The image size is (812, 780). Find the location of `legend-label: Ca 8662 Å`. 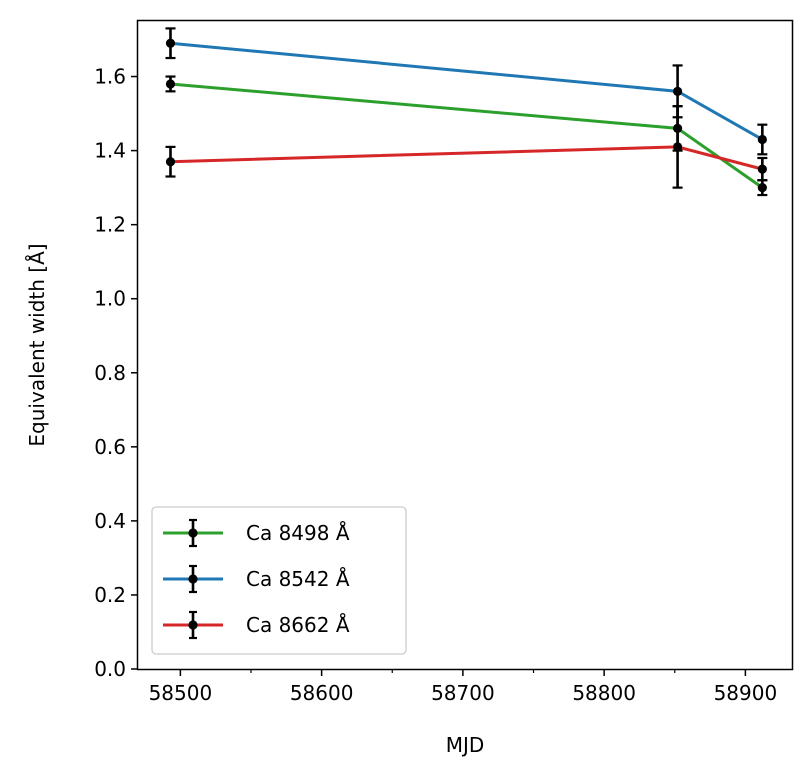

legend-label: Ca 8662 Å is located at coordinates (298, 625).